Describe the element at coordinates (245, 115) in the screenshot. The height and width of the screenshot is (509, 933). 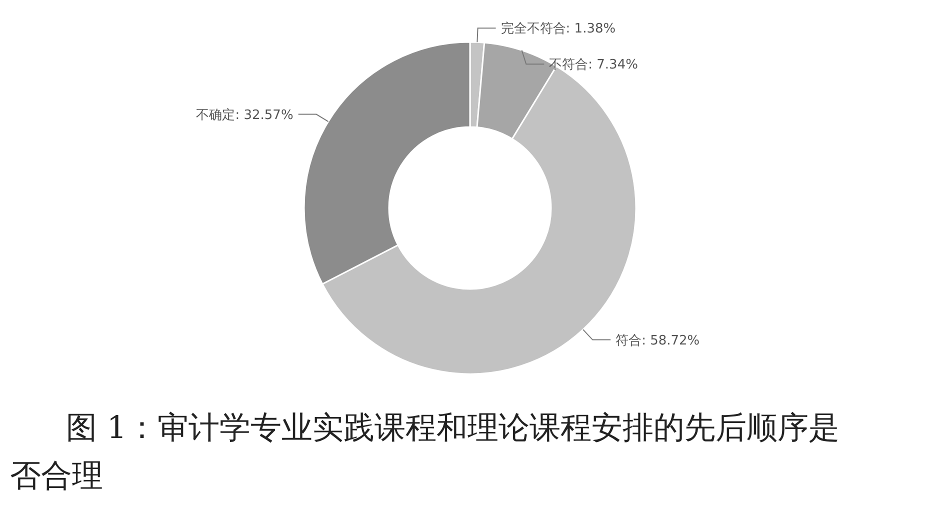
I see `slice-label: 不确定: 32.57%` at that location.